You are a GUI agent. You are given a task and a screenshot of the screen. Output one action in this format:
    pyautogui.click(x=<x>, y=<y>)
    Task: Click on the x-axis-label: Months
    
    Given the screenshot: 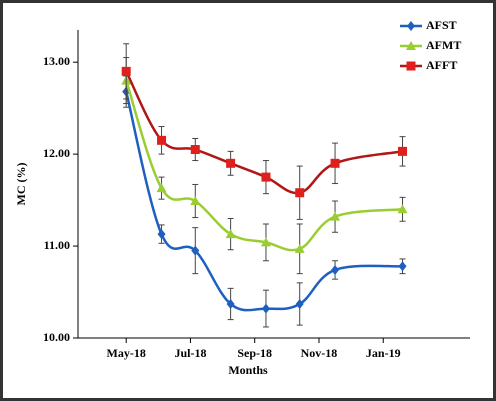 What is the action you would take?
    pyautogui.click(x=248, y=370)
    